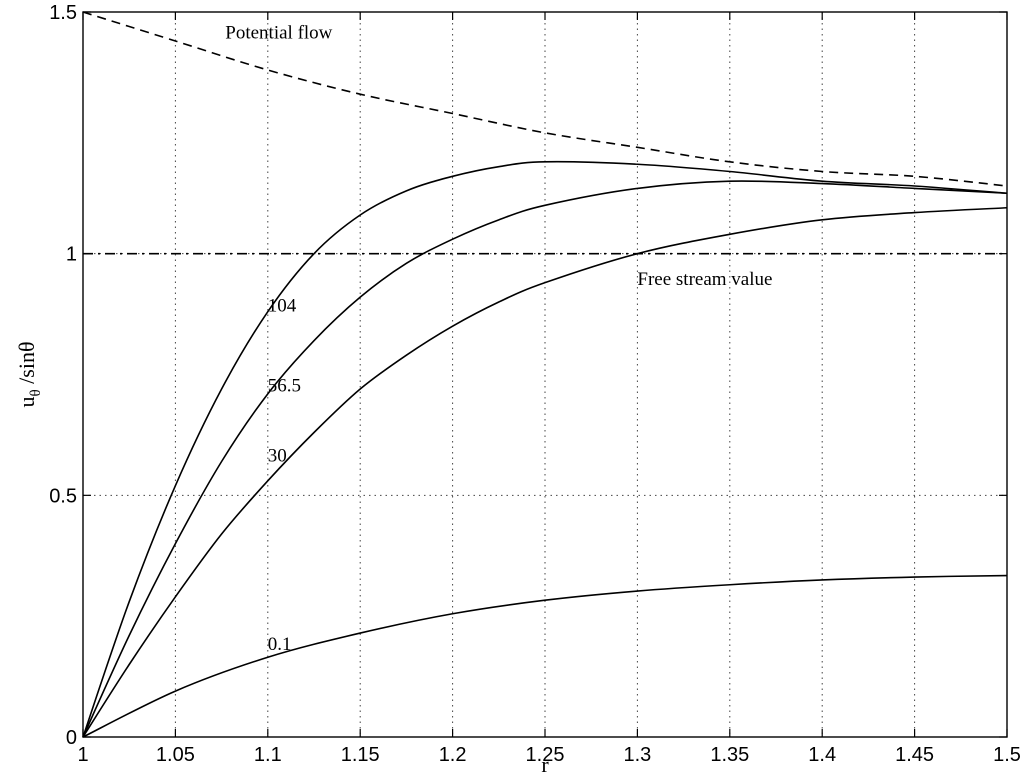 This screenshot has width=1027, height=777. I want to click on y-axis-title-sub: θ, so click(36, 392).